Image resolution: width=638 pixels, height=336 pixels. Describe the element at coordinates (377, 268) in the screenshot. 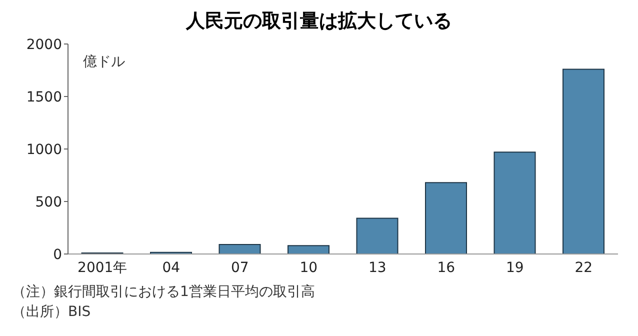

I see `x-tick-label: 13` at that location.